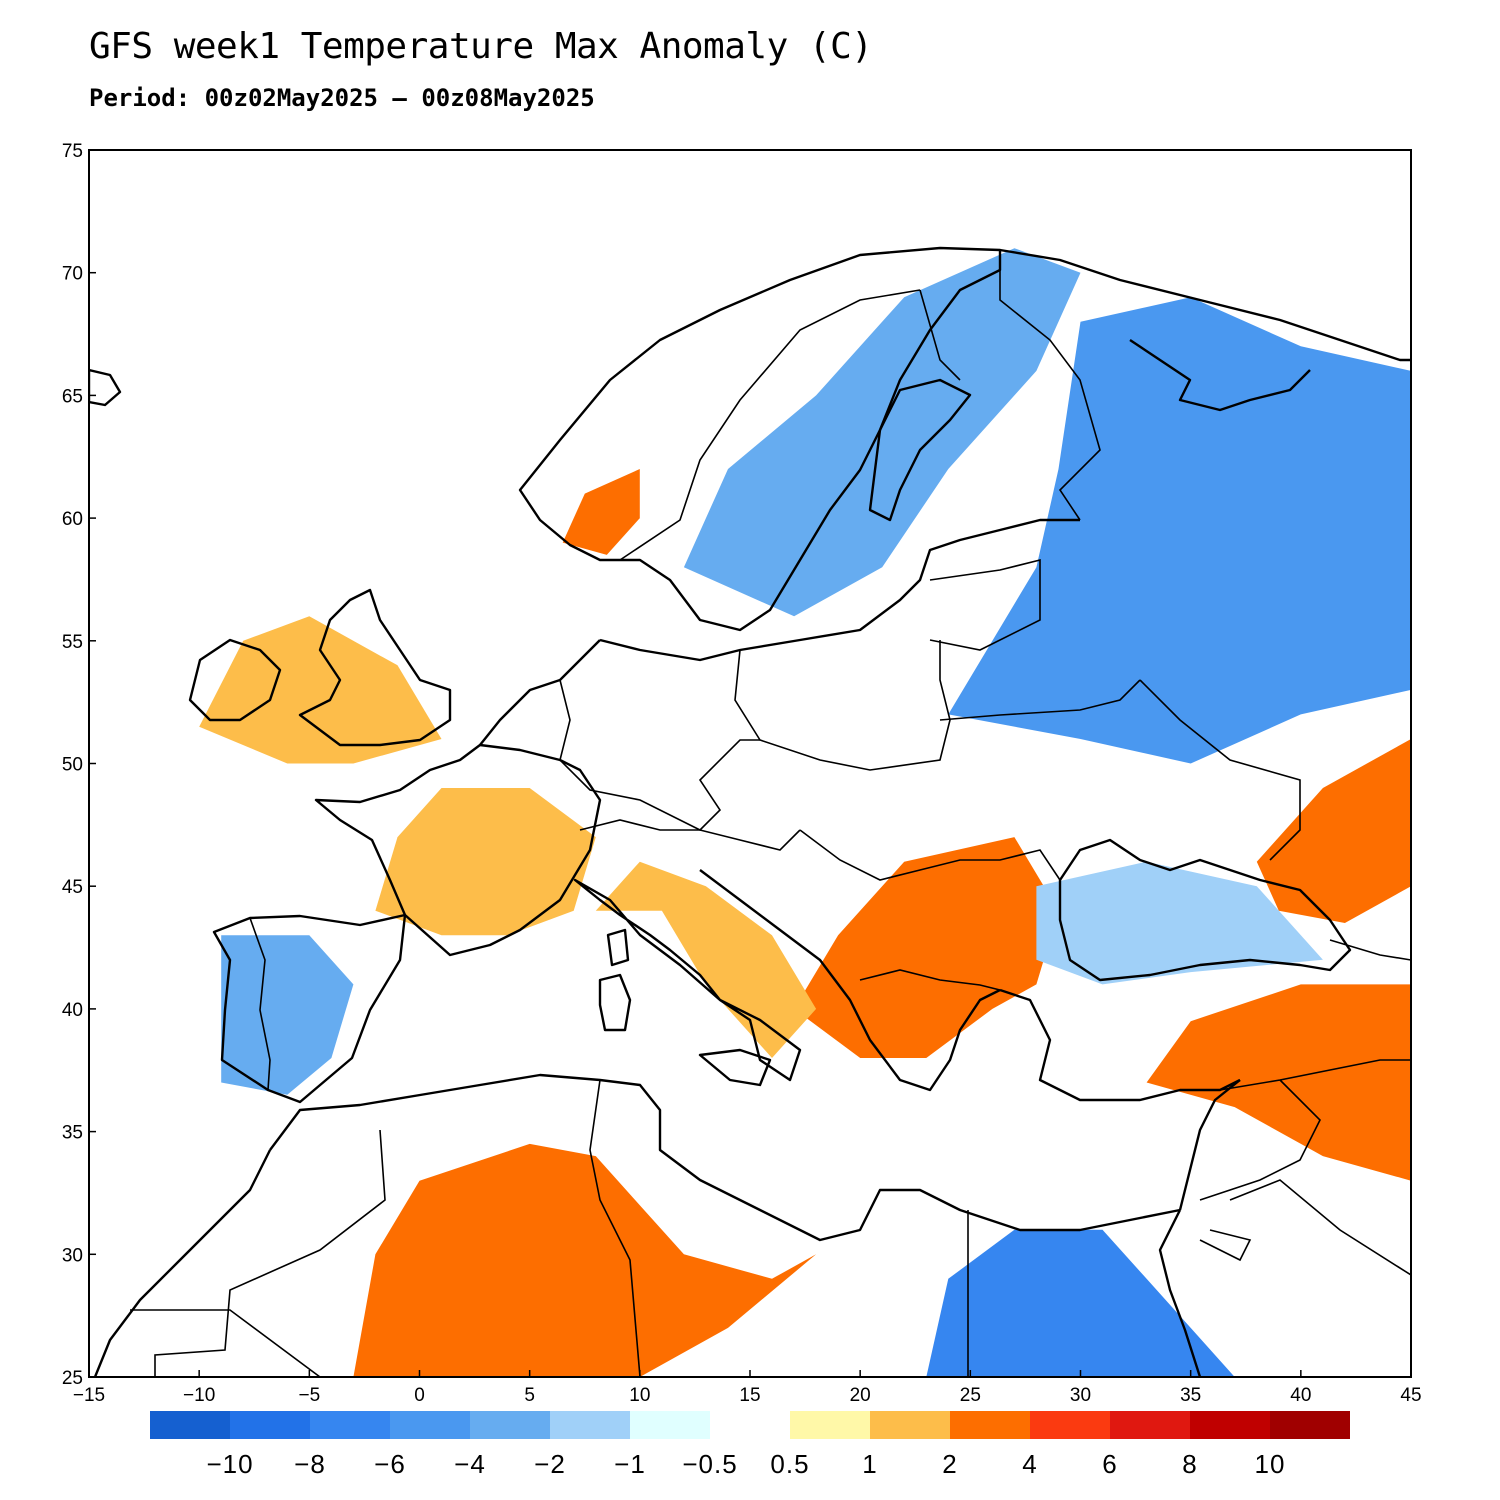 This screenshot has height=1500, width=1500. What do you see at coordinates (615, 1228) in the screenshot?
I see `border-algeria-tunisia` at bounding box center [615, 1228].